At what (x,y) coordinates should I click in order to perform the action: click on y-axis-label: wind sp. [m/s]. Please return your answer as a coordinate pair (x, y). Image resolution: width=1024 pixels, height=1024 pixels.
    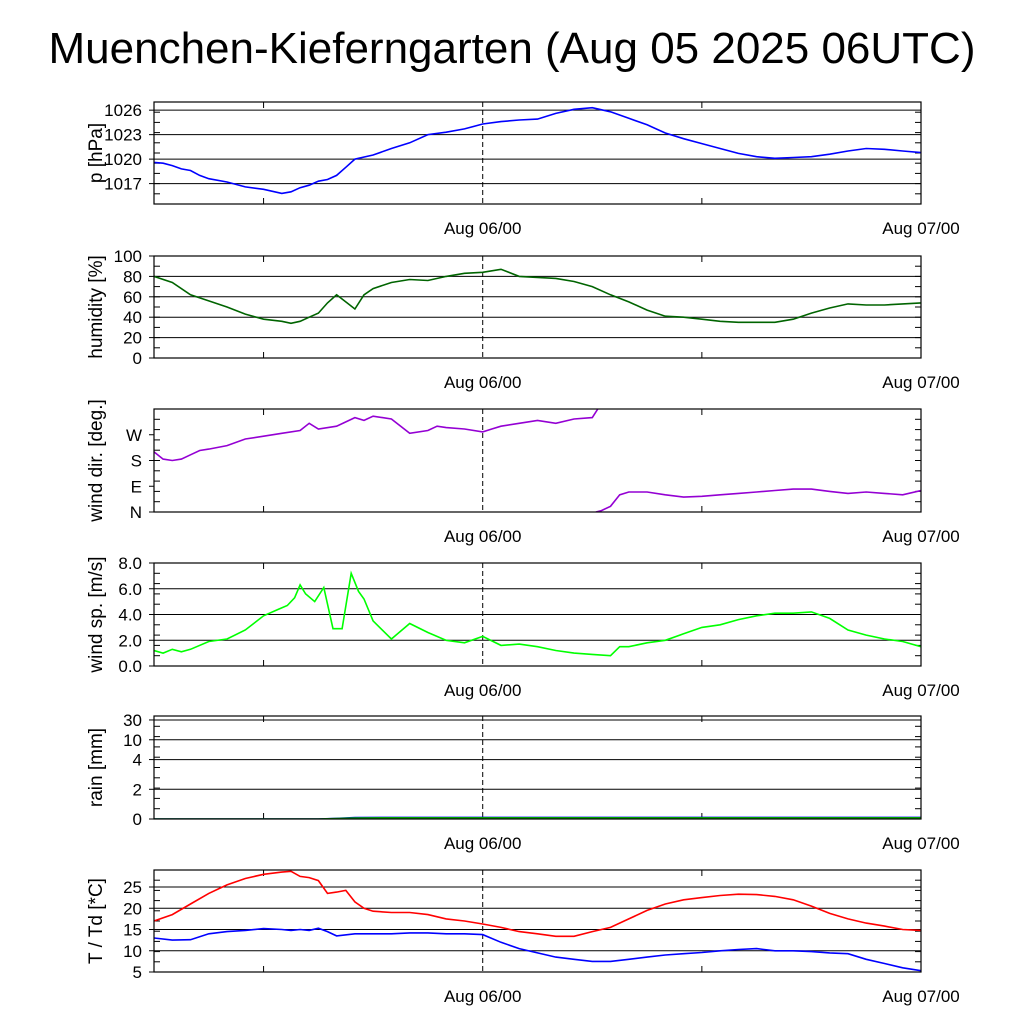
    Looking at the image, I should click on (96, 614).